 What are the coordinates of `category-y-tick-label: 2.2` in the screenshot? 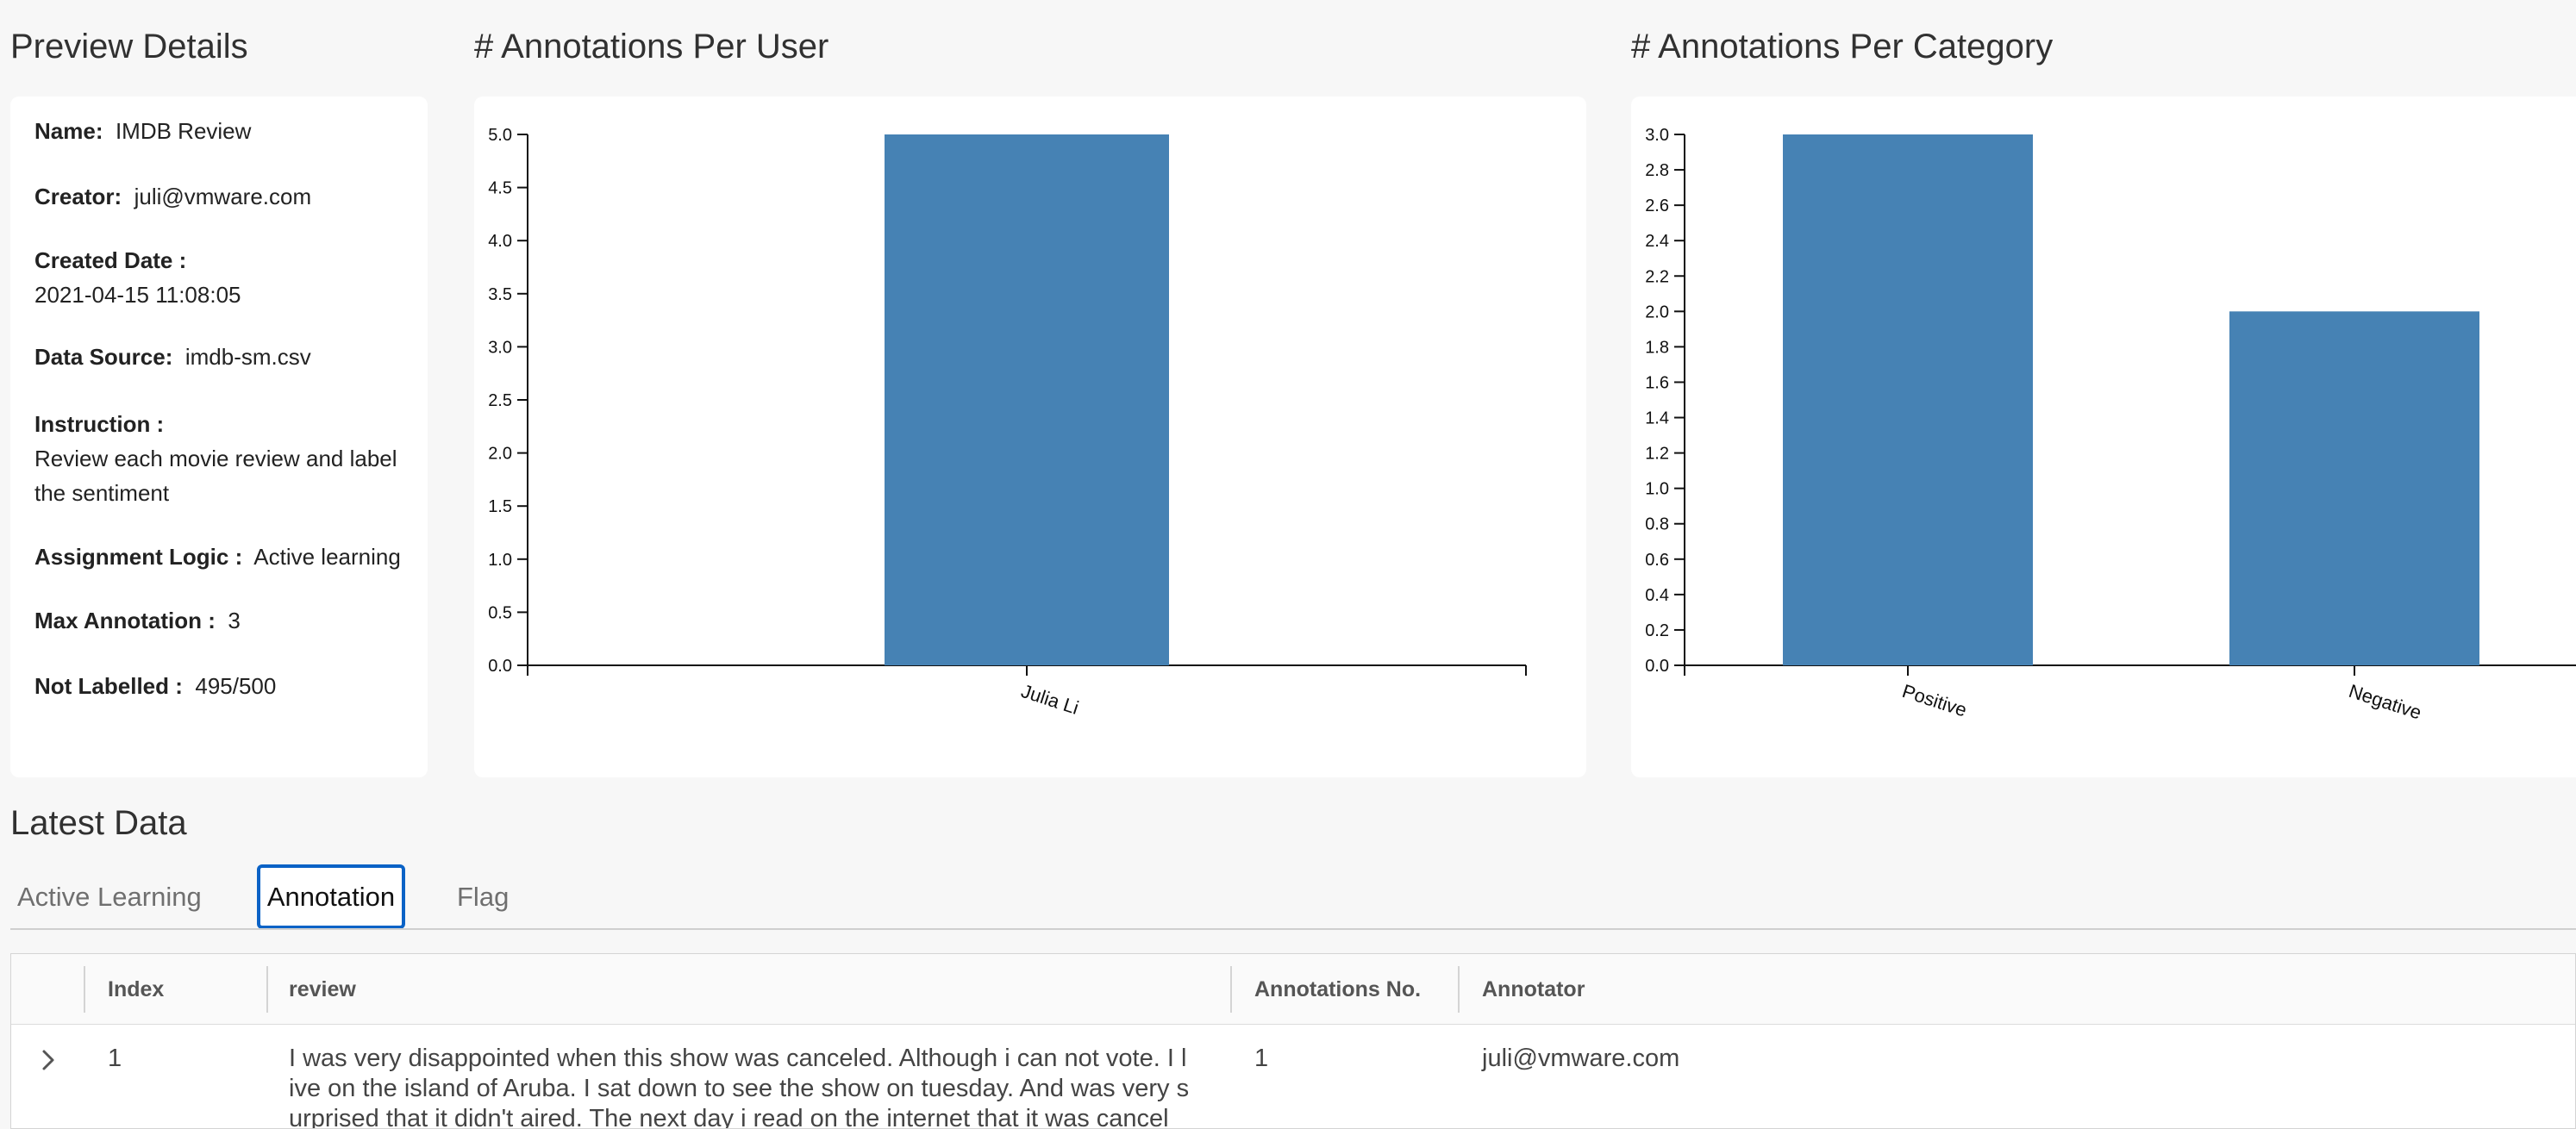 It's located at (1657, 276).